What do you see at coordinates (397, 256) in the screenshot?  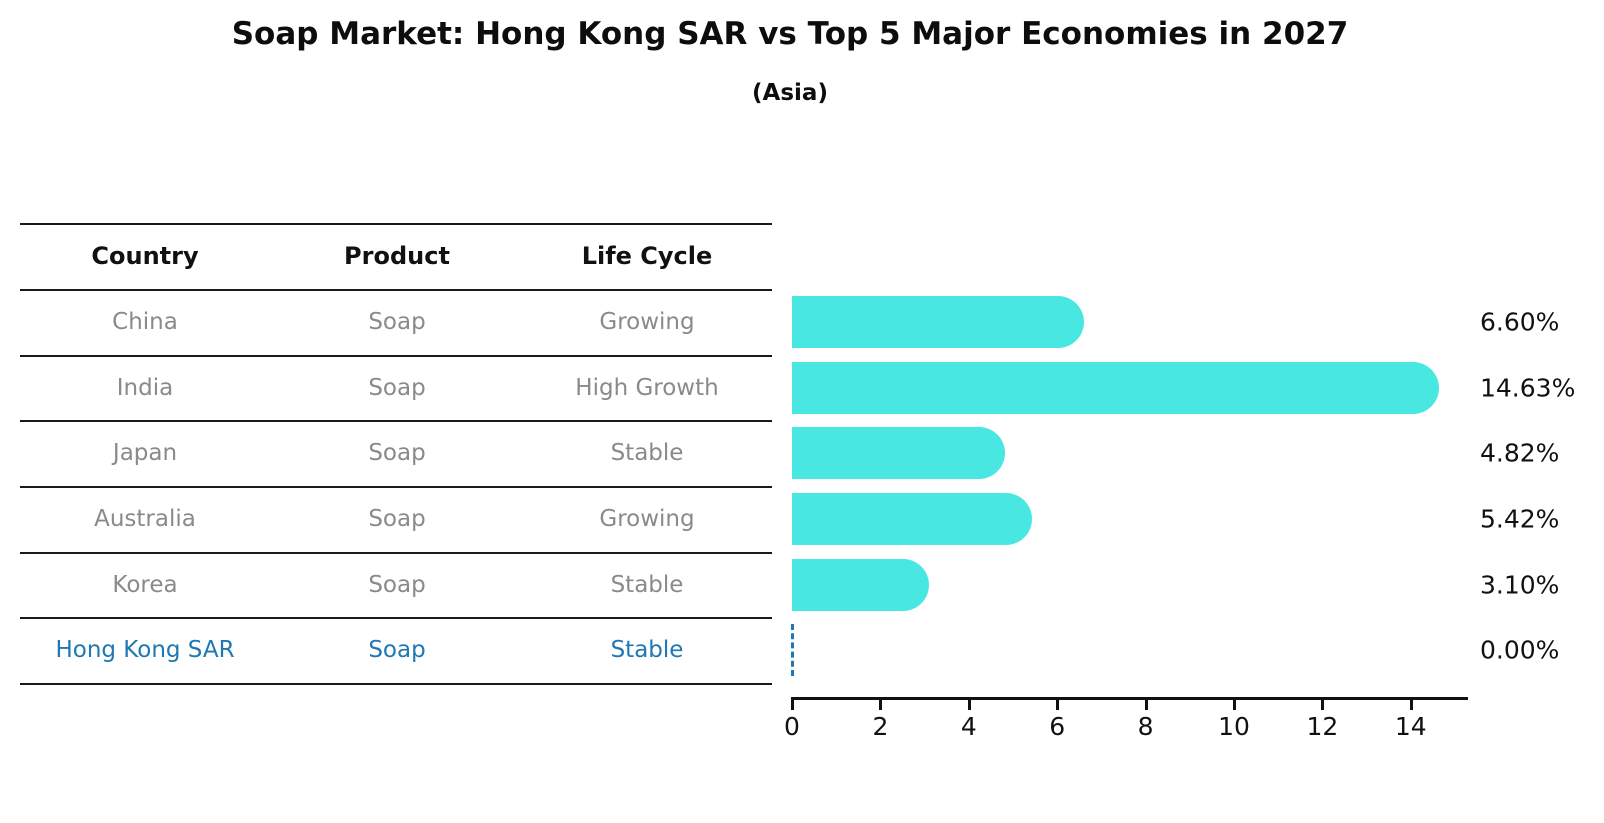 I see `table-header-product: Product` at bounding box center [397, 256].